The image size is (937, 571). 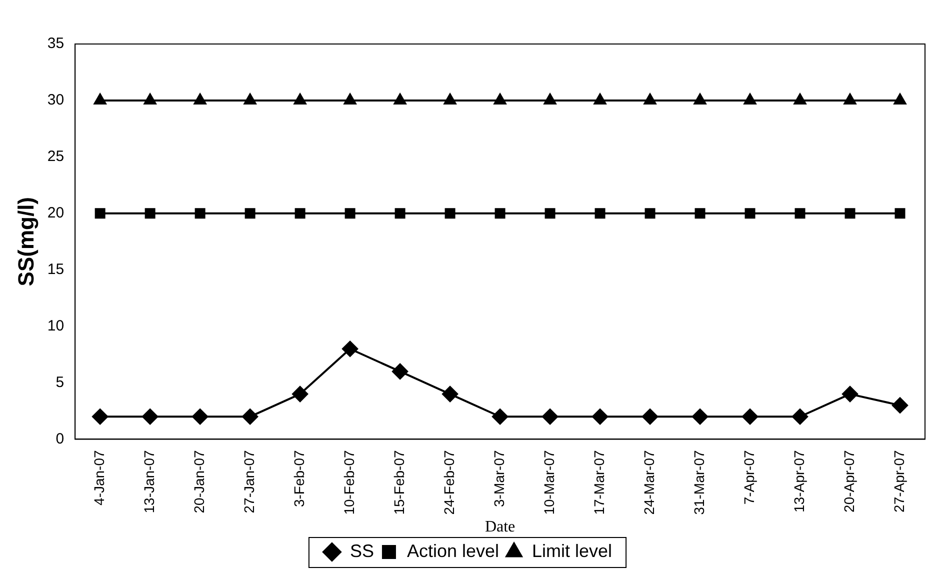 I want to click on legend-label: SS, so click(x=362, y=550).